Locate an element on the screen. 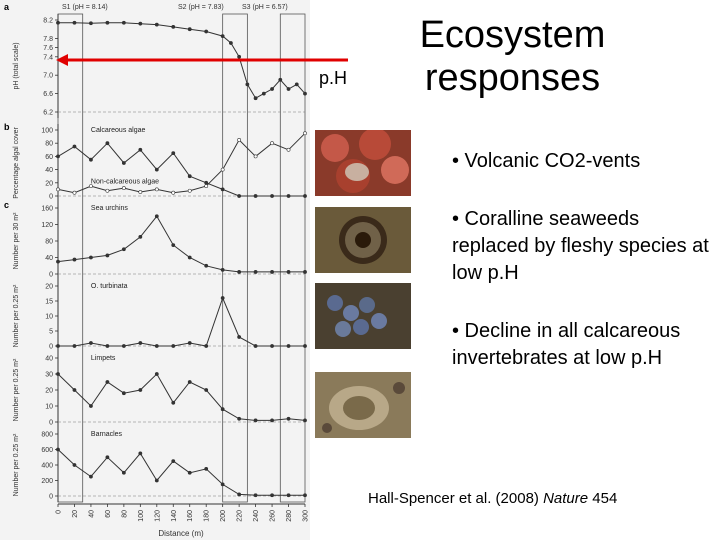 The image size is (720, 540). series-line-sea-urchins is located at coordinates (181, 244).